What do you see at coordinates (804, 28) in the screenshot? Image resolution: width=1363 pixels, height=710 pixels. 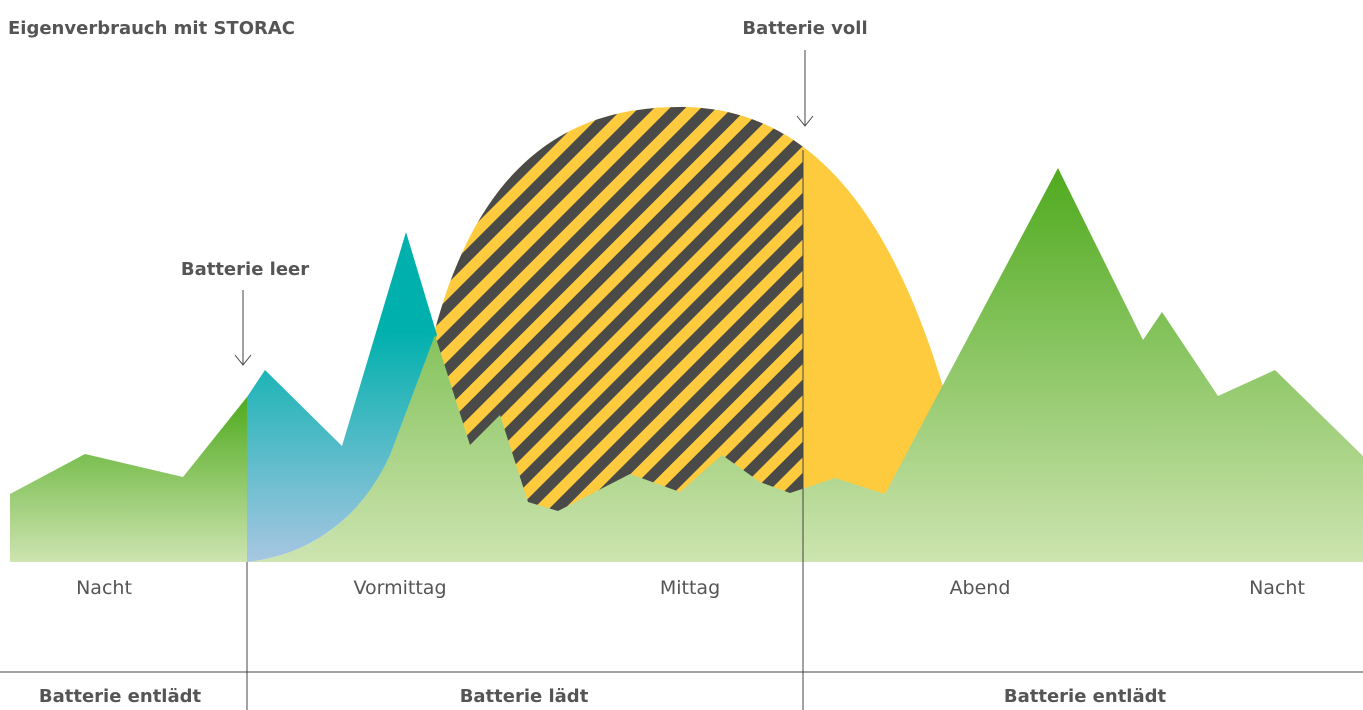 I see `annotation: Batterie voll` at bounding box center [804, 28].